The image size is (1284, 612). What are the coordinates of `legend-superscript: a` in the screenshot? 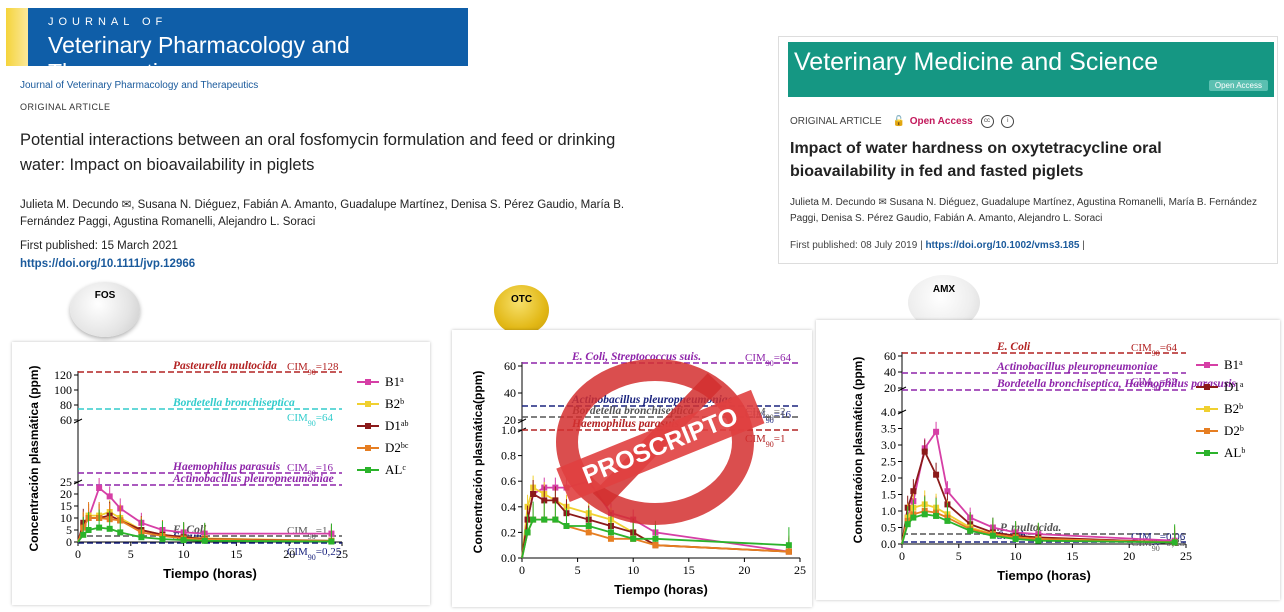 It's located at (402, 379).